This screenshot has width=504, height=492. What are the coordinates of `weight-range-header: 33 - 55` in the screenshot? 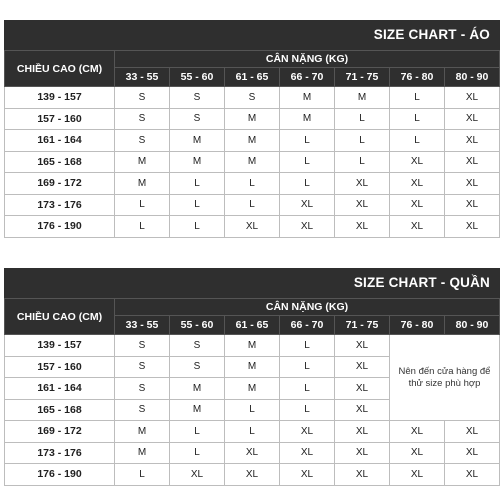 It's located at (142, 77).